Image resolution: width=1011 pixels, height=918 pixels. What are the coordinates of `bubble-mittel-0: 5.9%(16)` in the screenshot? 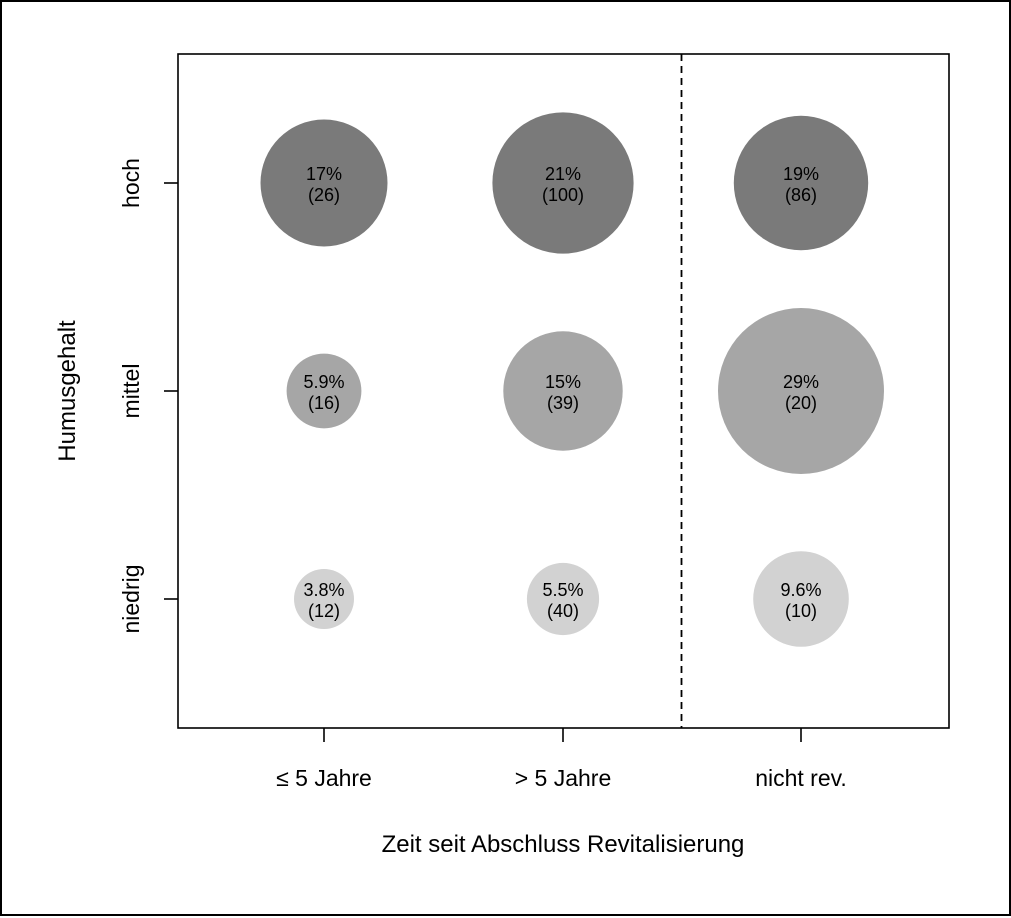 It's located at (324, 391).